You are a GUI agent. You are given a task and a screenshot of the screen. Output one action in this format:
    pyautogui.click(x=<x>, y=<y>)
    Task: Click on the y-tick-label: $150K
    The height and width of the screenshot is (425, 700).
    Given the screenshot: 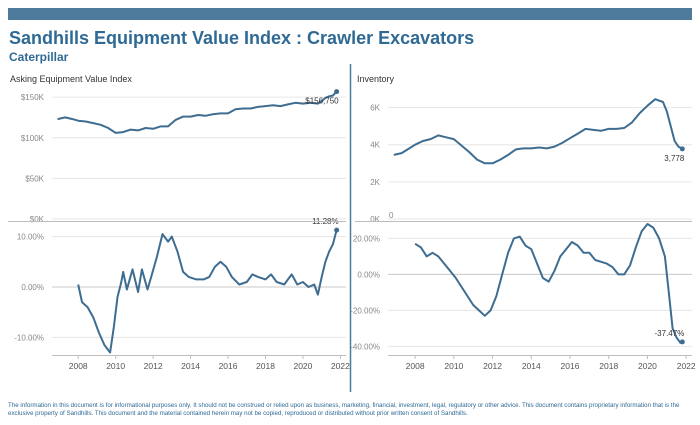 What is the action you would take?
    pyautogui.click(x=33, y=97)
    